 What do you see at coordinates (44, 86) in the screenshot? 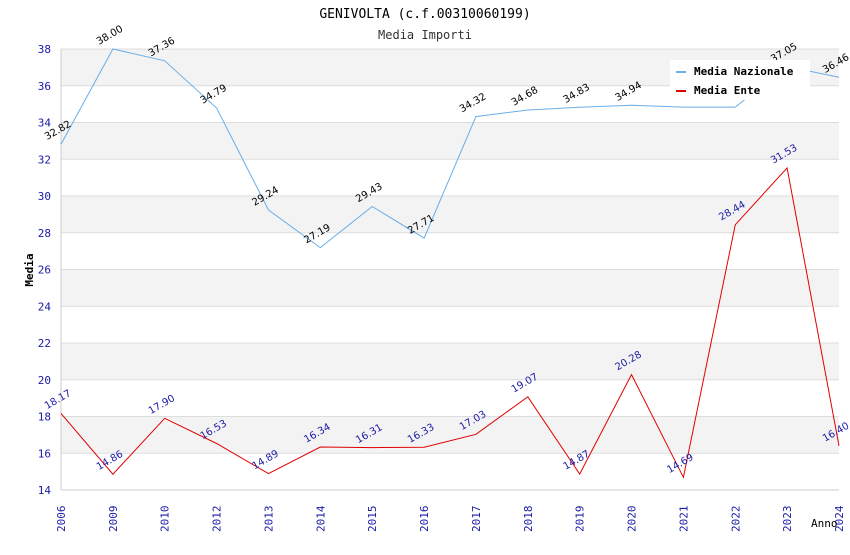
I see `y-tick-label: 36` at bounding box center [44, 86].